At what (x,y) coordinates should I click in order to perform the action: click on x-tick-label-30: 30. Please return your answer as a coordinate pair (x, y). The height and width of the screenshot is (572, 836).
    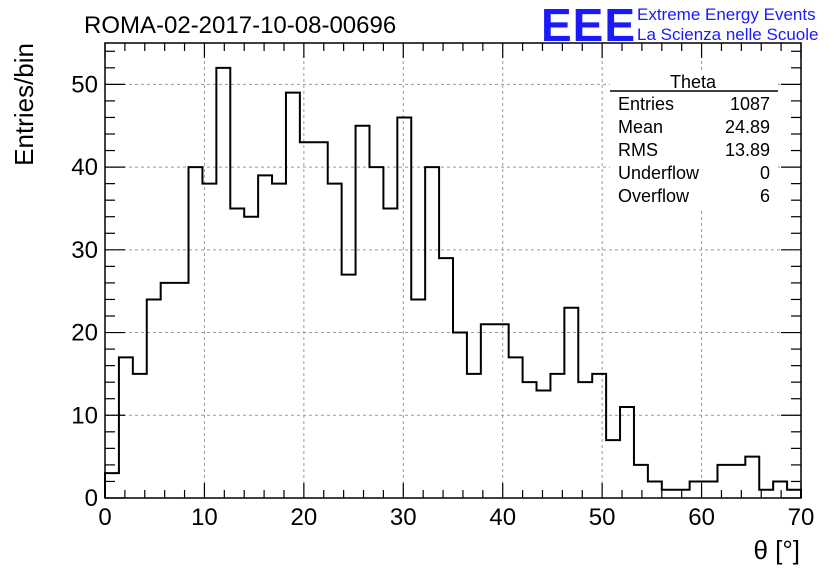
    Looking at the image, I should click on (403, 517).